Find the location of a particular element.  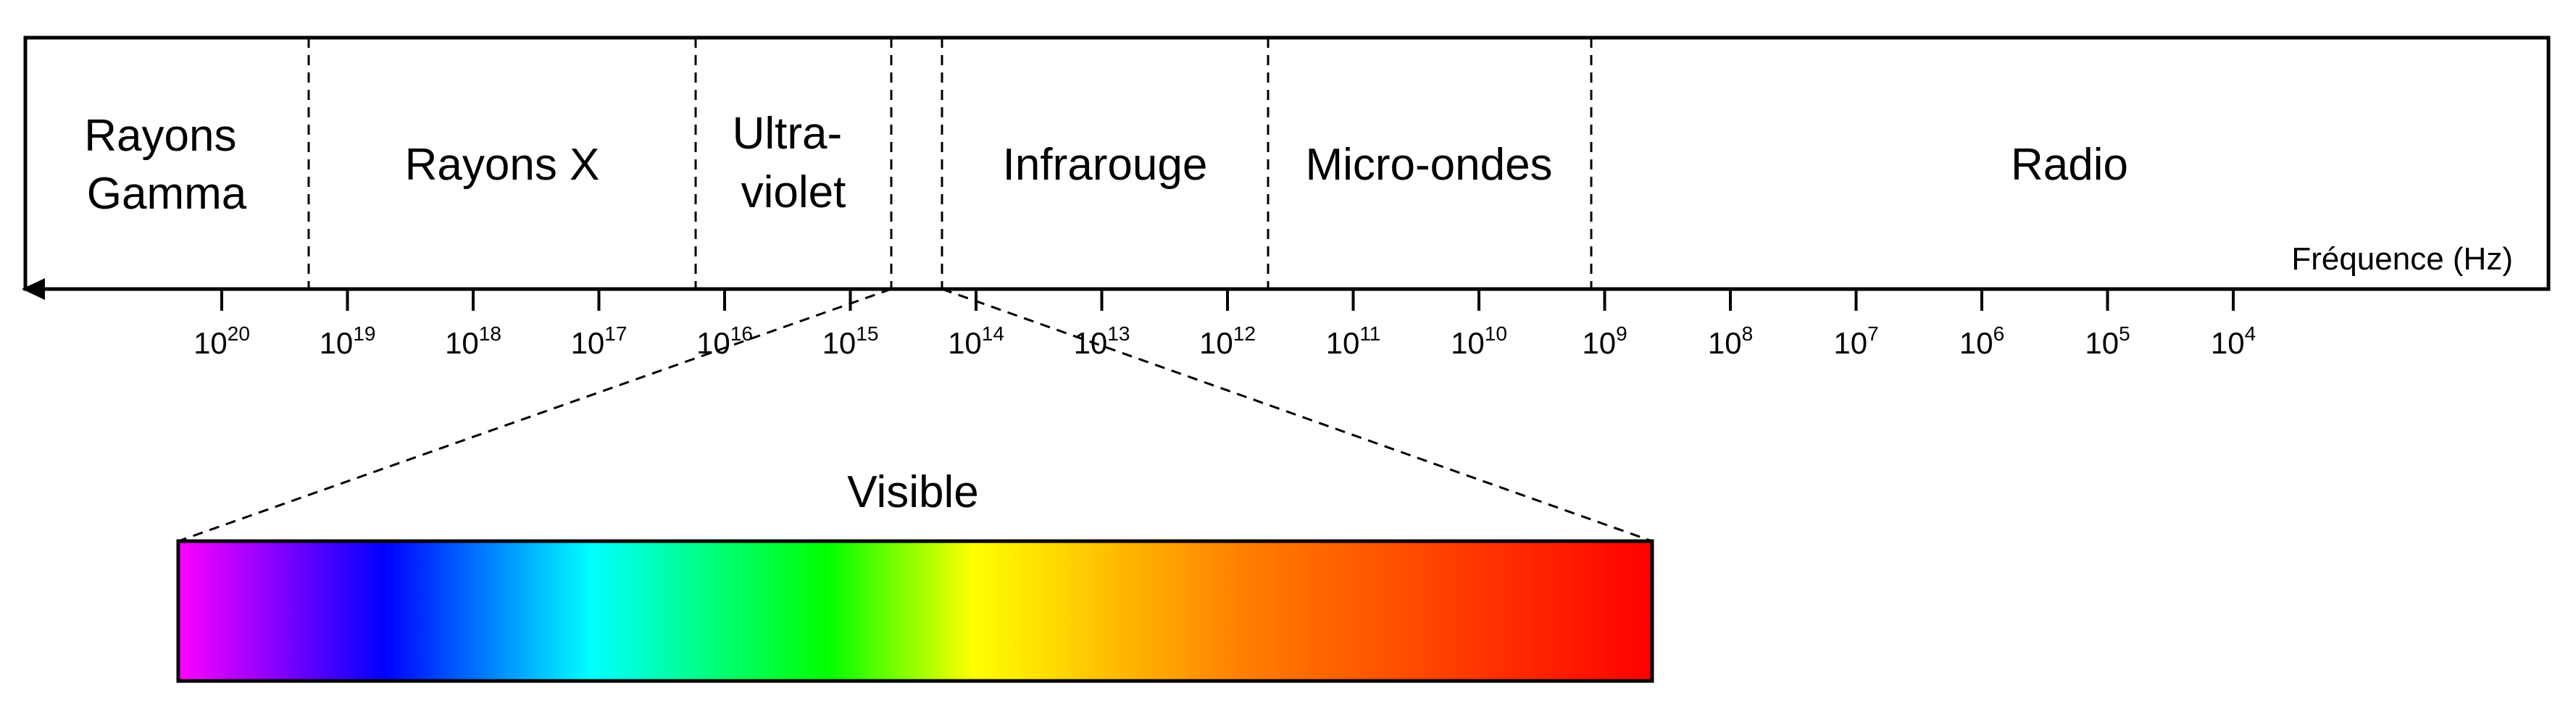

band-line: Gamma is located at coordinates (167, 194).